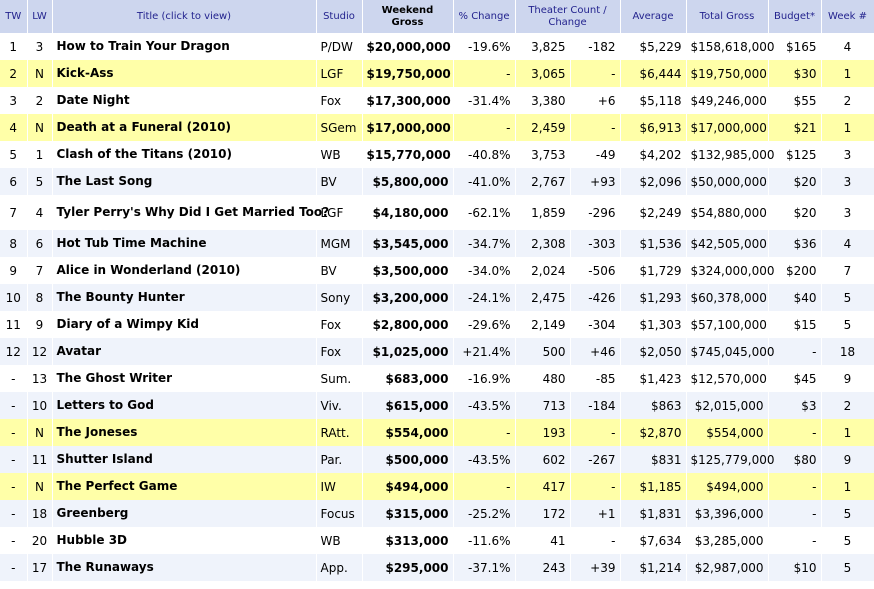 The image size is (874, 589). What do you see at coordinates (727, 16) in the screenshot?
I see `header-total-gross: Total Gross` at bounding box center [727, 16].